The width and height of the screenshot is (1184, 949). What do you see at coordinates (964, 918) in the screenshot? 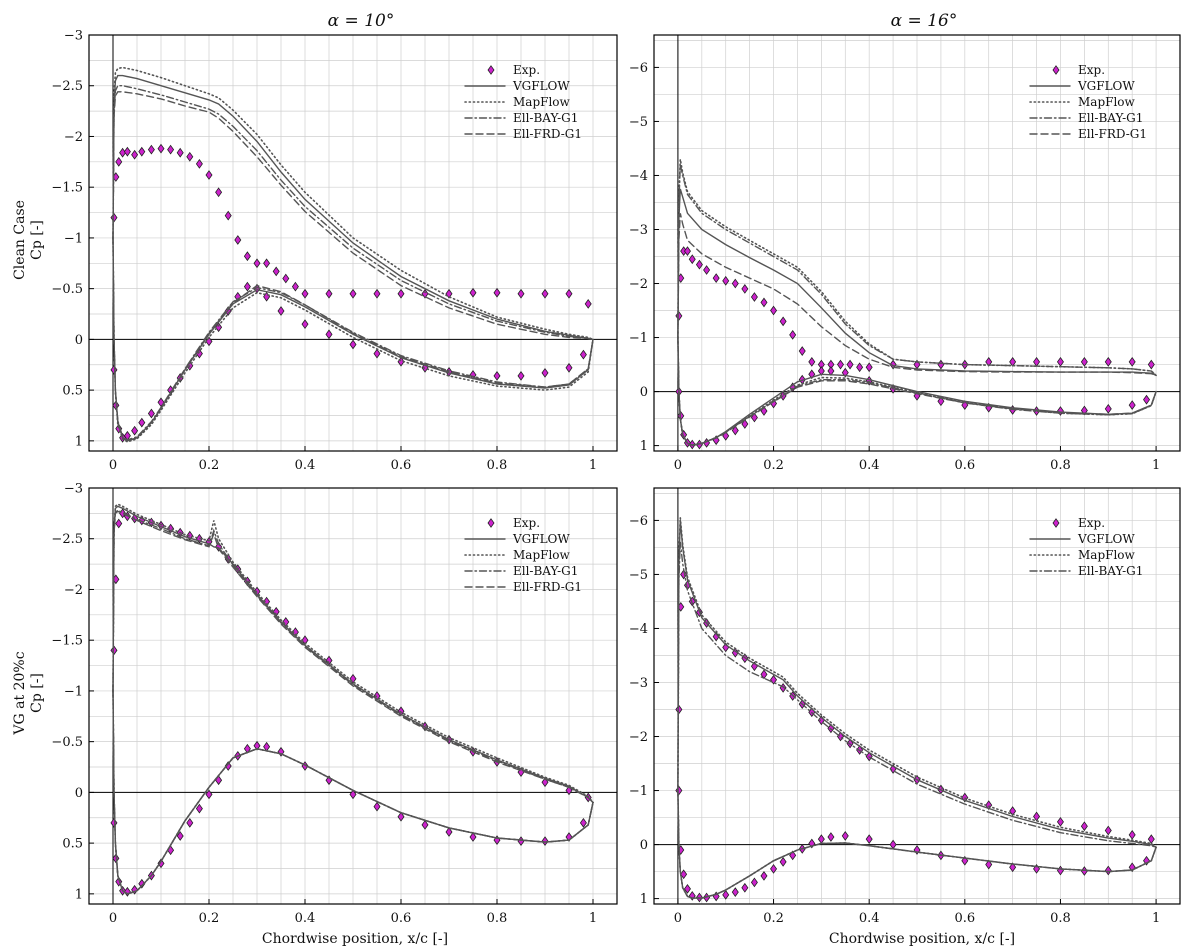
I see `x-tick-label: 0.6` at bounding box center [964, 918].